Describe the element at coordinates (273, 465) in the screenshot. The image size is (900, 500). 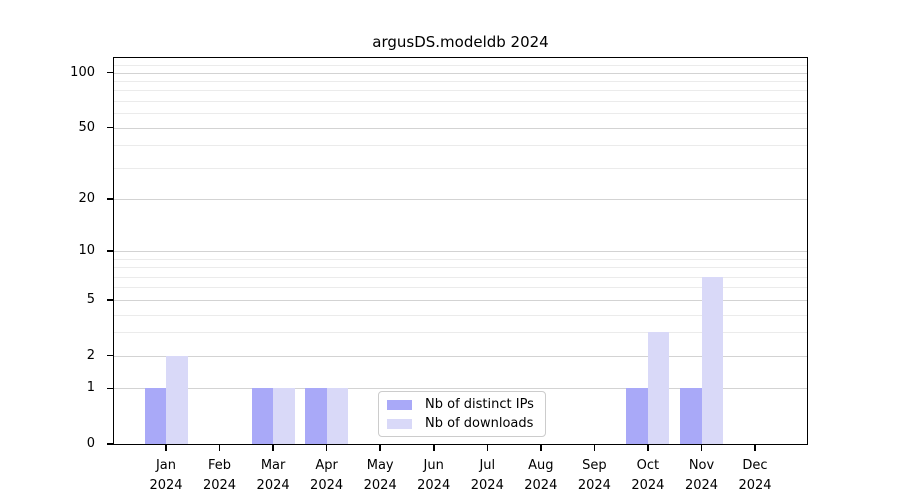
I see `x-tick-month: Mar` at that location.